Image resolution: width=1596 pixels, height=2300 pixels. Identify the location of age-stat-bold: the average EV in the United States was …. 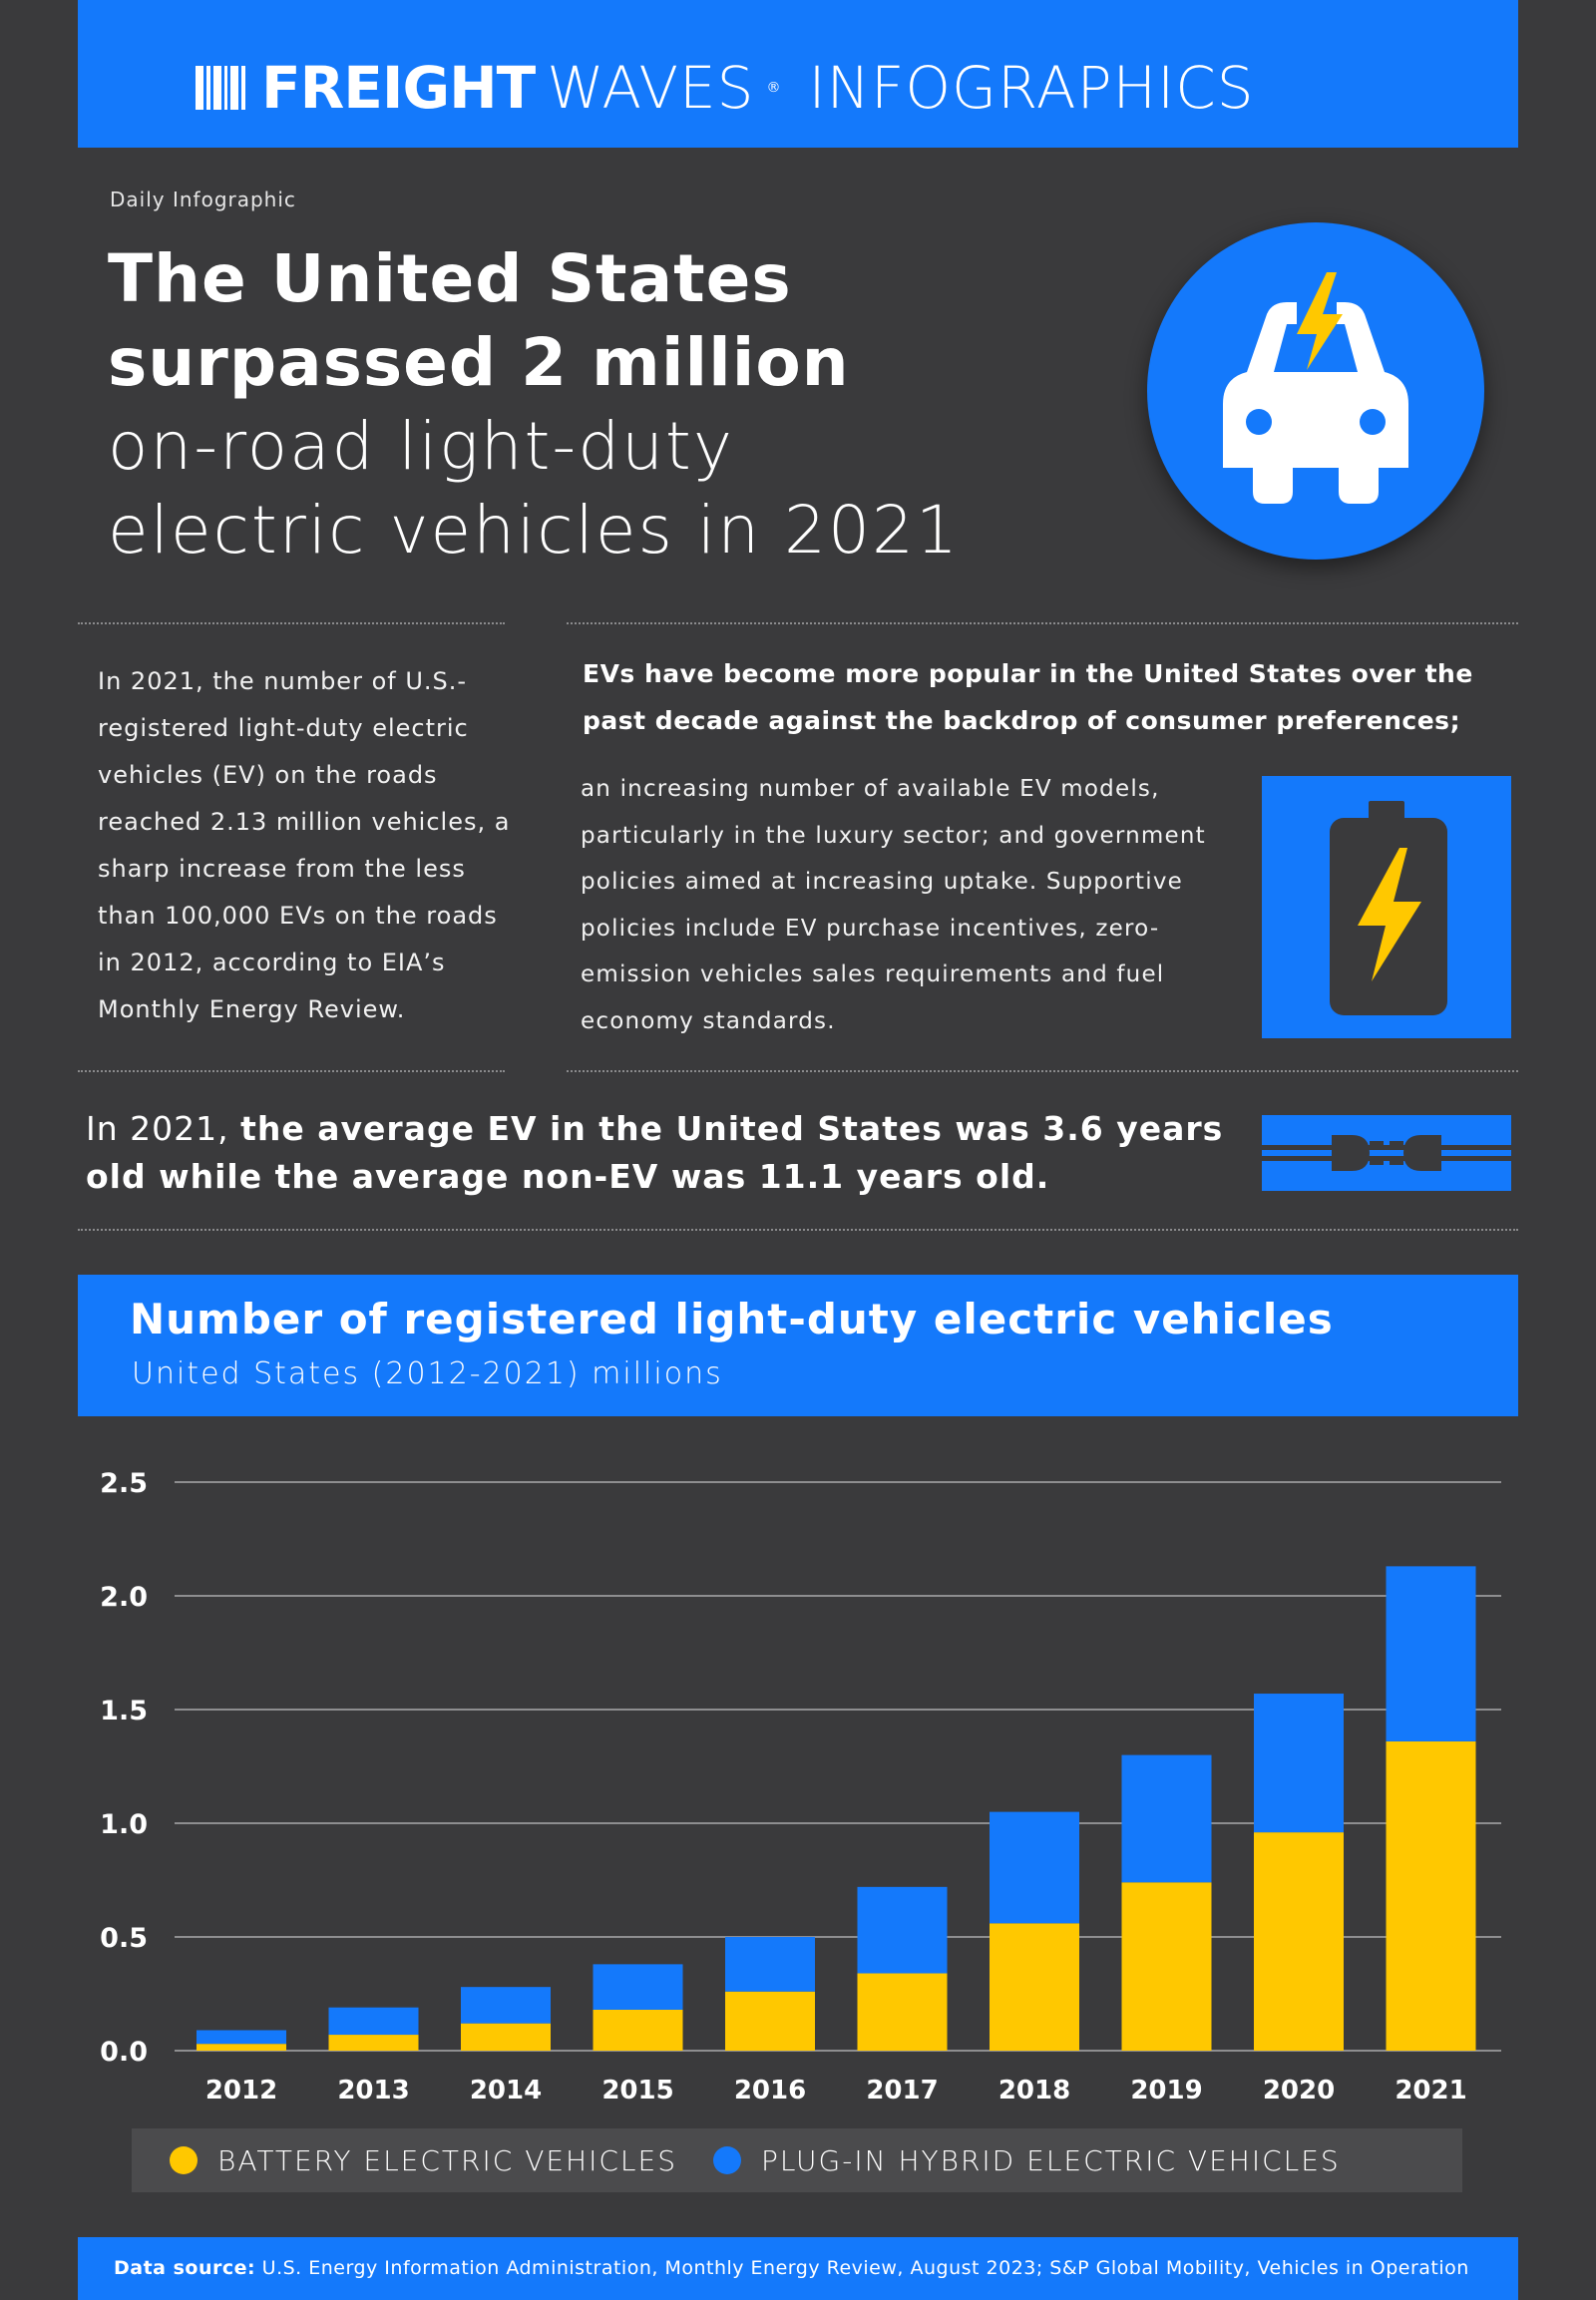
(655, 1152).